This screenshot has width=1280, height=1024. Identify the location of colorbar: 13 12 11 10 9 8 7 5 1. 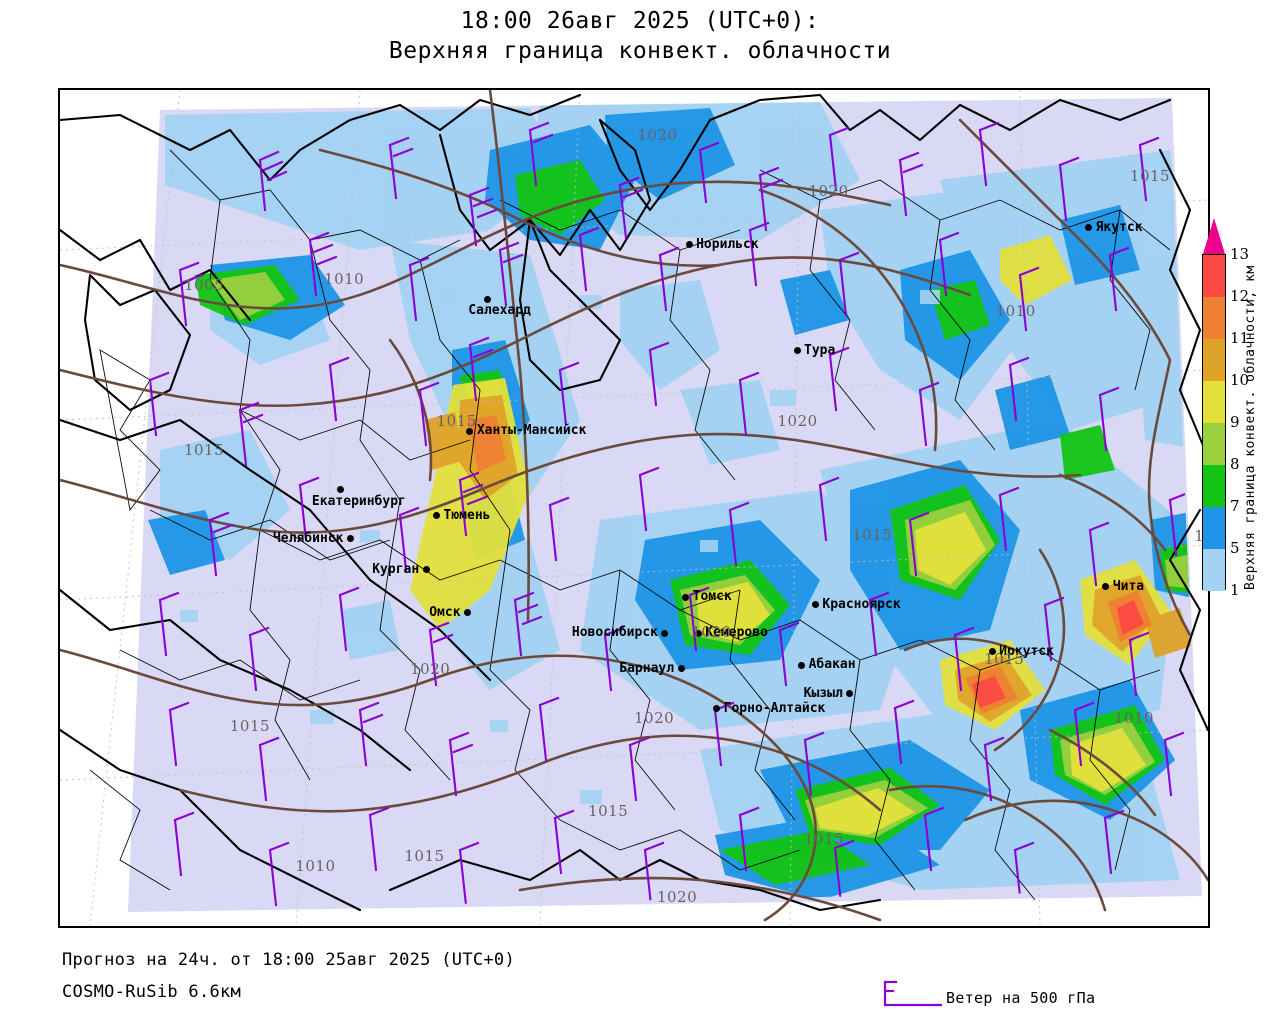
(1239, 408).